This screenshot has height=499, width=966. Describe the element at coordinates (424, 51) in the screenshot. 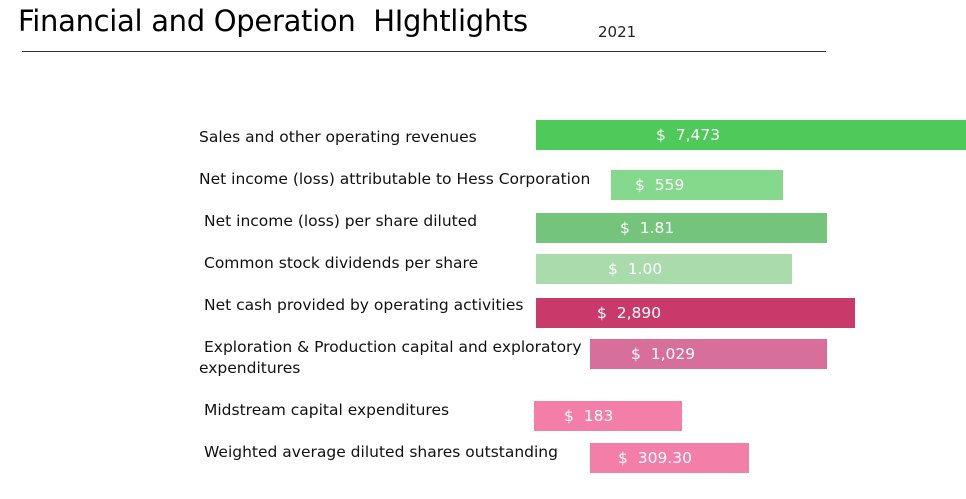

I see `title-divider` at that location.